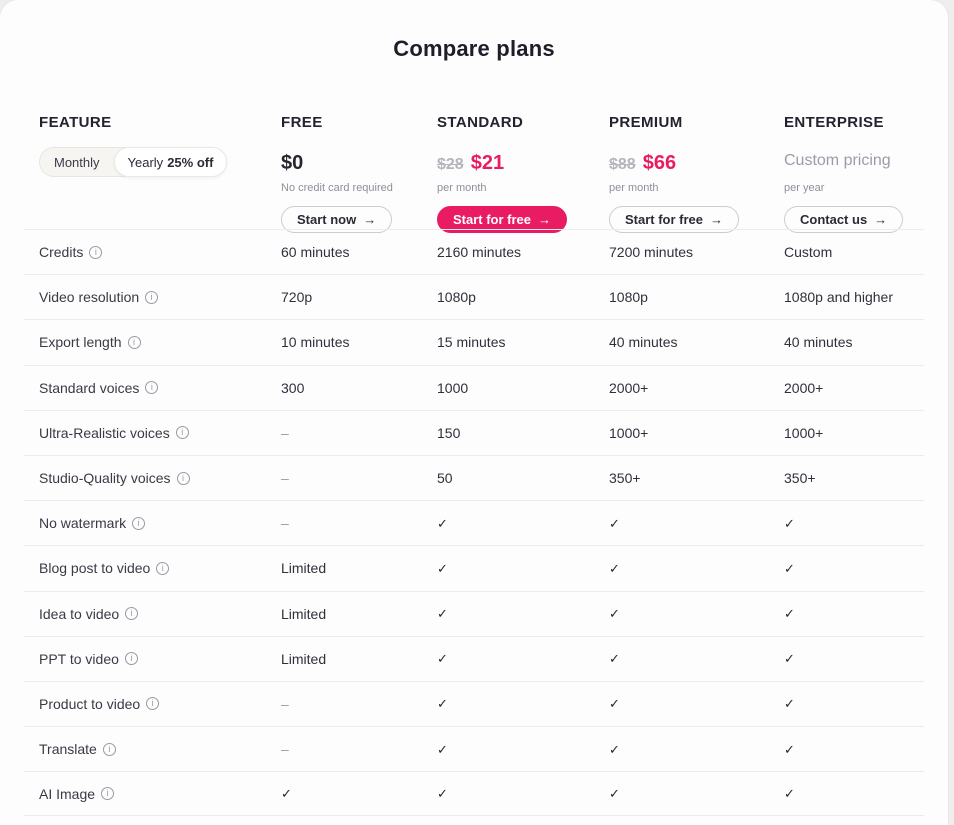  What do you see at coordinates (297, 297) in the screenshot?
I see `feature-value: 720p` at bounding box center [297, 297].